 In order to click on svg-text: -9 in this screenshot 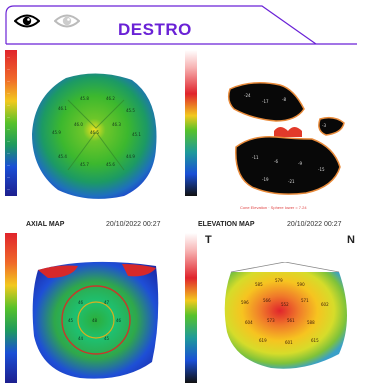, I will do `click(300, 163)`.